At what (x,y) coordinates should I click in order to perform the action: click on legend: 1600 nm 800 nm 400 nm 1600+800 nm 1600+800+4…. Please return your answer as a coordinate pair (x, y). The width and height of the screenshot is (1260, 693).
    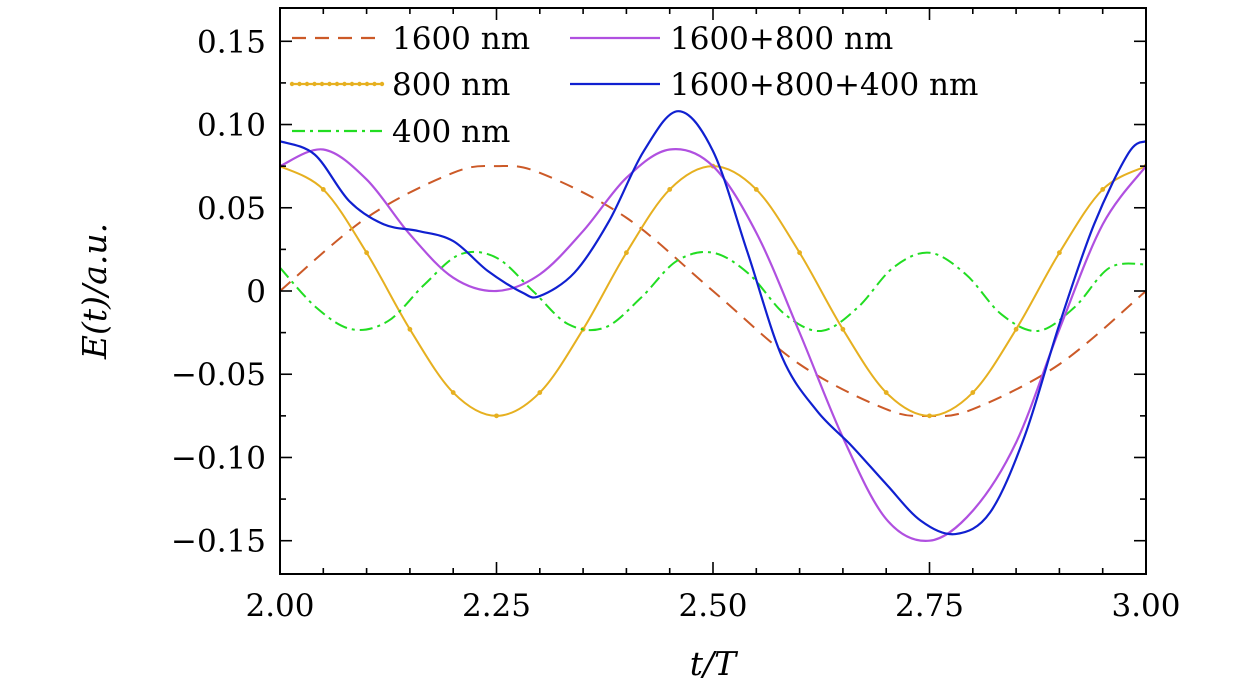
    Looking at the image, I should click on (633, 85).